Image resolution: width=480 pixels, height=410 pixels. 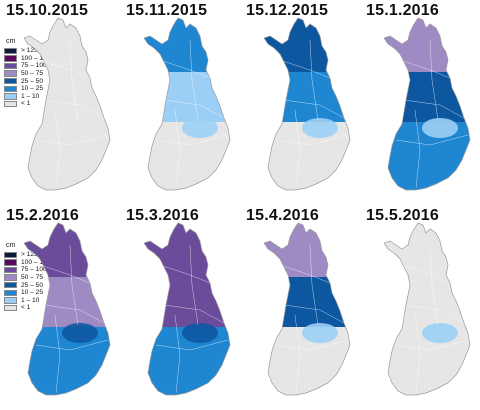 What do you see at coordinates (42, 215) in the screenshot?
I see `panel-date: 15.2.2016` at bounding box center [42, 215].